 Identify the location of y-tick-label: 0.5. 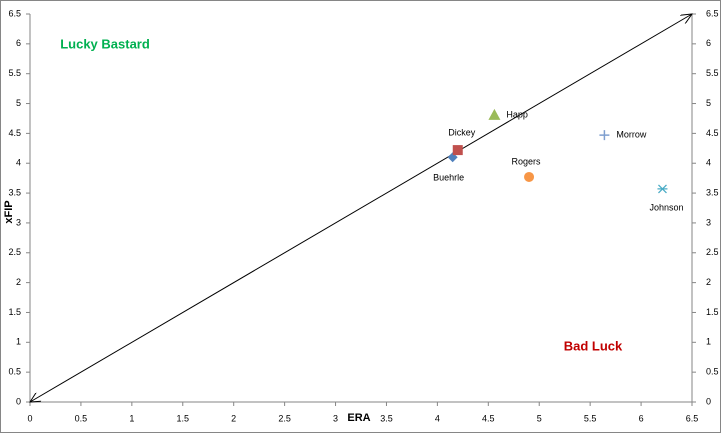
(14, 372).